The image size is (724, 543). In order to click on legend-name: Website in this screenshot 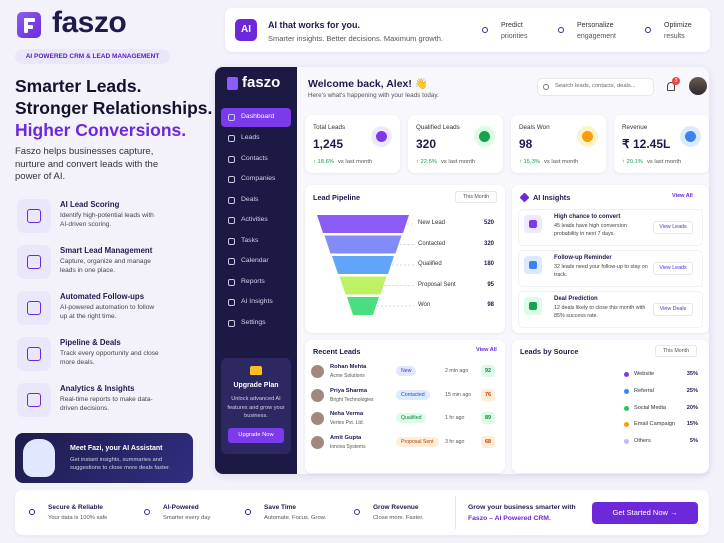, I will do `click(644, 374)`.